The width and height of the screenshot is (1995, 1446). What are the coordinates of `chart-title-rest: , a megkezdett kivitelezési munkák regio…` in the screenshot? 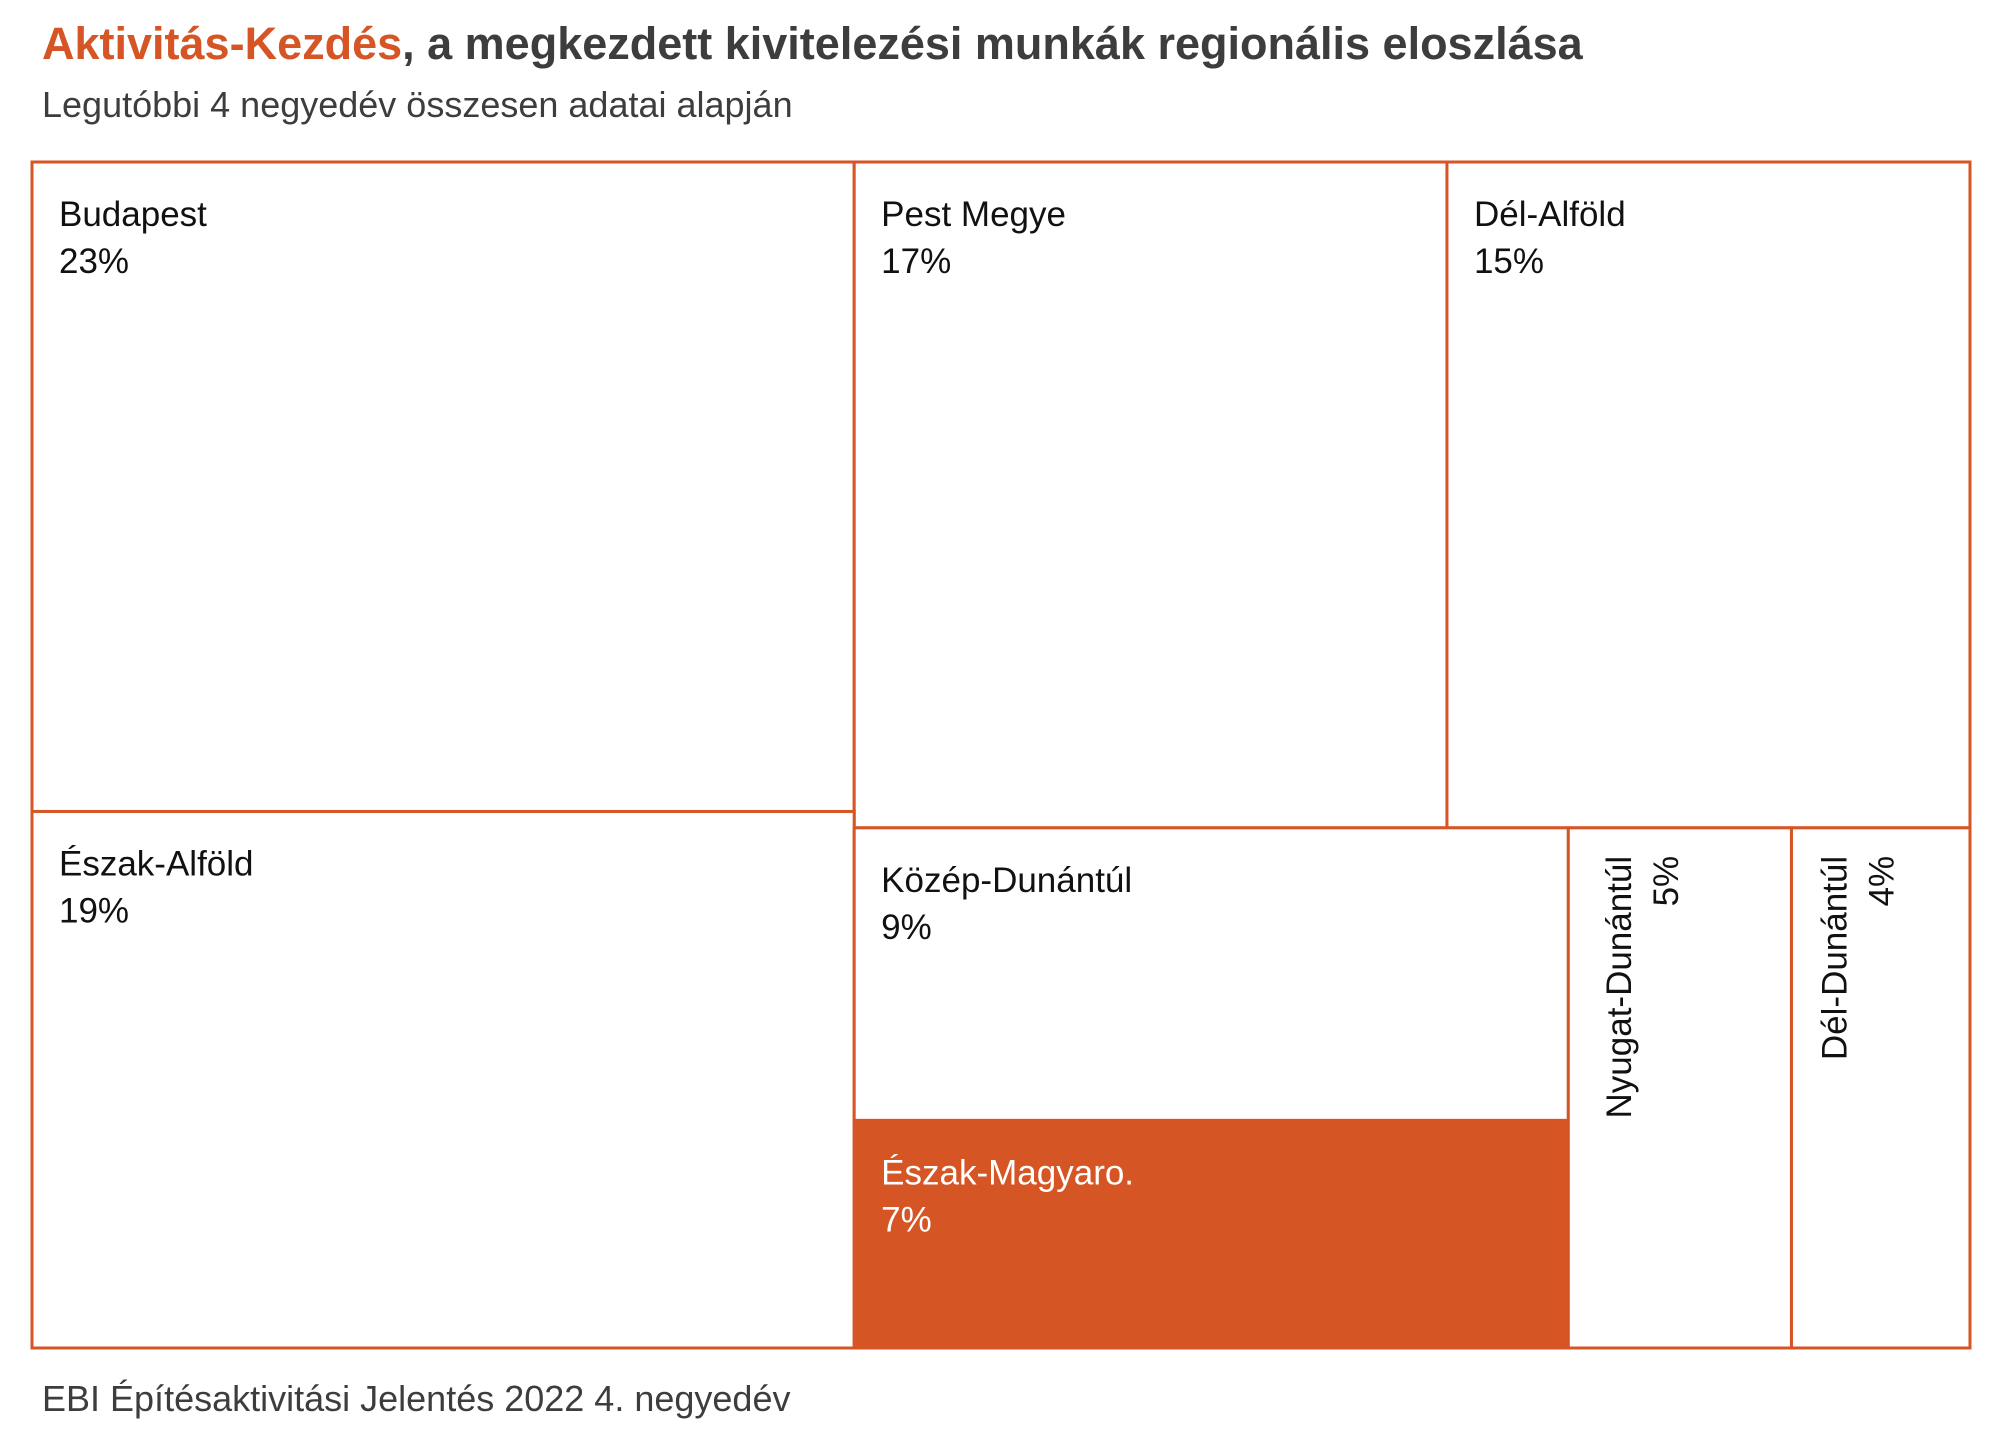 It's located at (992, 43).